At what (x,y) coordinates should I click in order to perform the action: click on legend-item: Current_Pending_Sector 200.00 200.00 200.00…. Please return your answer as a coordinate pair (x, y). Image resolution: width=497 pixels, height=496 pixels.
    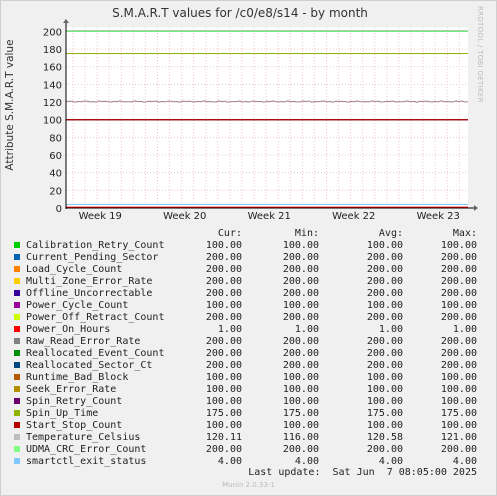
    Looking at the image, I should click on (248, 258).